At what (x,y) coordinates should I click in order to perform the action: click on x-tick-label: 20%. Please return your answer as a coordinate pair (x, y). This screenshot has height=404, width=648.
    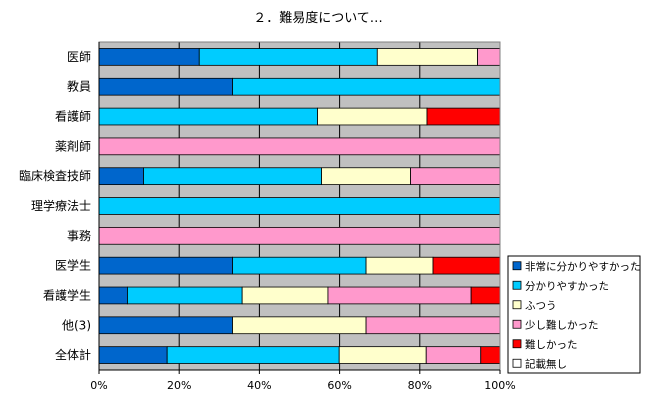
    Looking at the image, I should click on (179, 385).